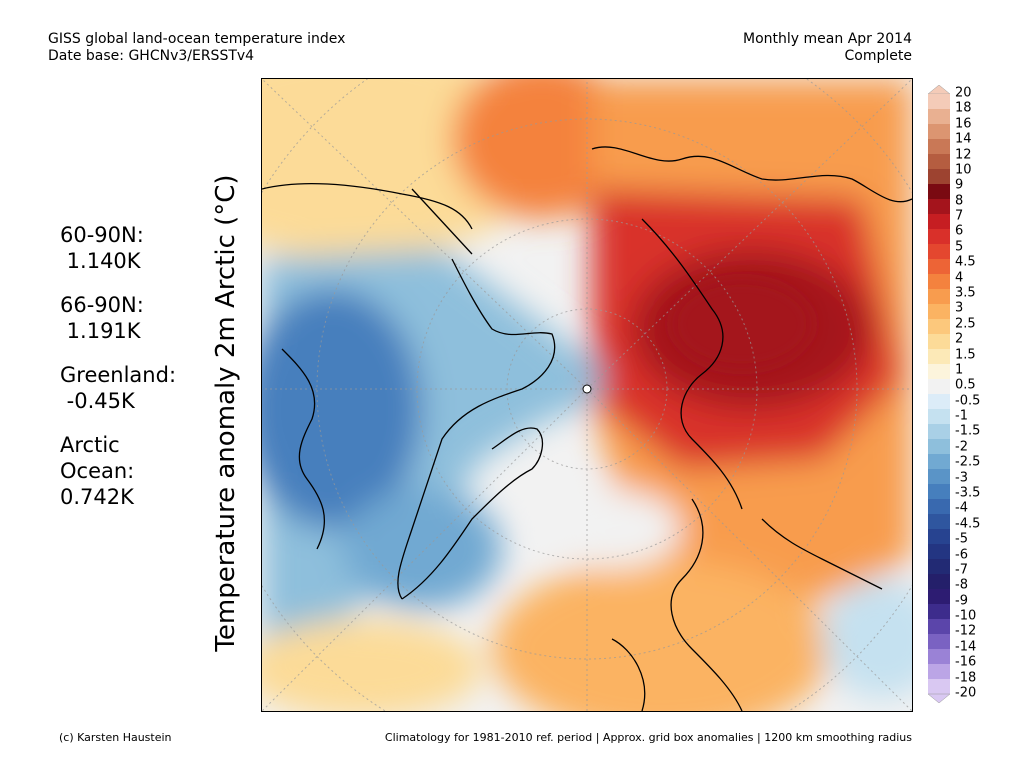 The height and width of the screenshot is (768, 1024). Describe the element at coordinates (963, 170) in the screenshot. I see `colorbar-tick-label: 10` at that location.